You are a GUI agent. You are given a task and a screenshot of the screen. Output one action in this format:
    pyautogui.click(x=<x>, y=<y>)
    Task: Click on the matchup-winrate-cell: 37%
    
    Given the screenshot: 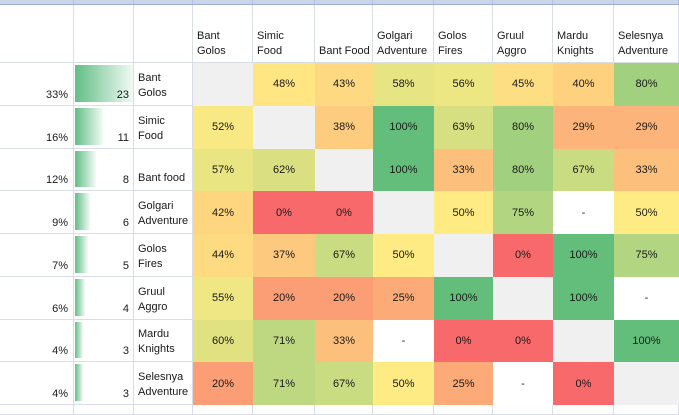 What is the action you would take?
    pyautogui.click(x=284, y=255)
    